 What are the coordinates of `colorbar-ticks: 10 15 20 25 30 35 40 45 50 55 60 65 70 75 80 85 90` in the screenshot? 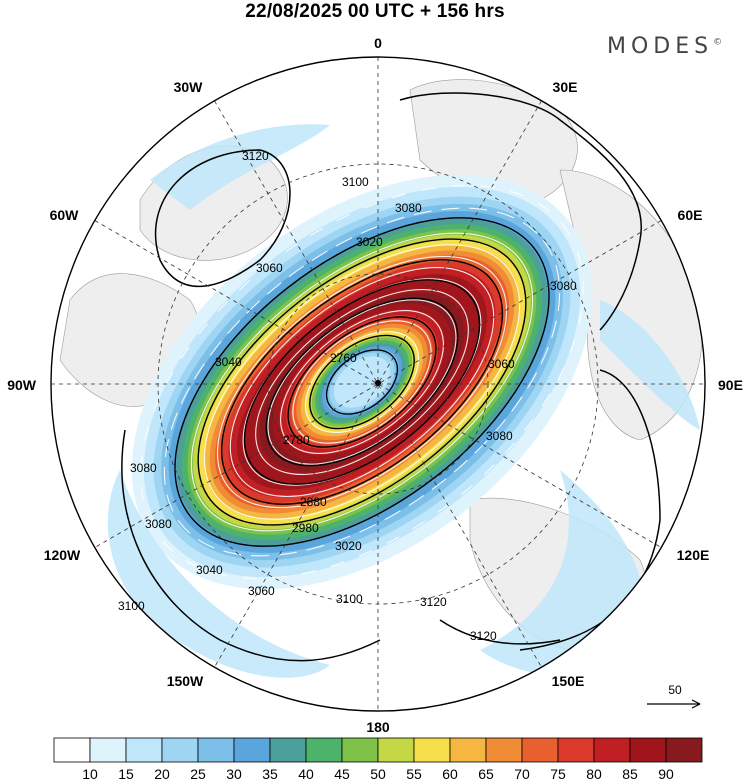 It's located at (378, 774).